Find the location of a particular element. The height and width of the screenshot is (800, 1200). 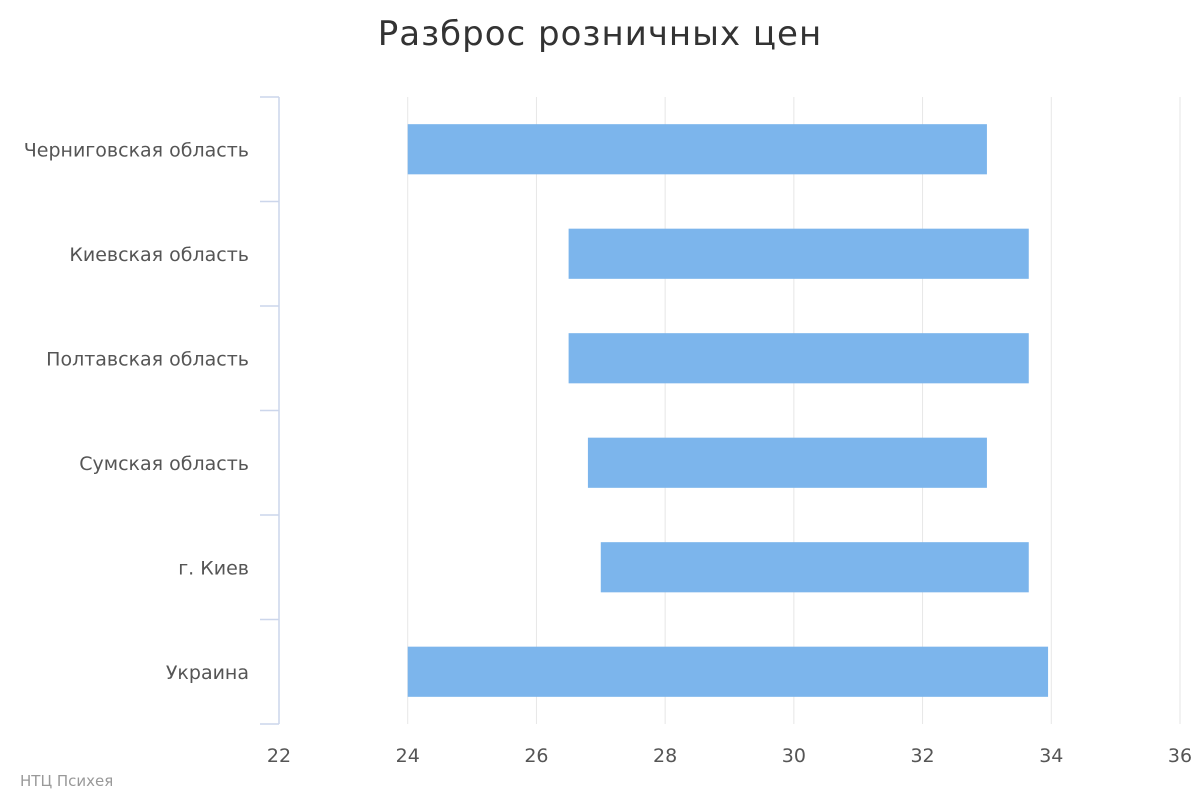

x-tick-label: 24 is located at coordinates (408, 756).